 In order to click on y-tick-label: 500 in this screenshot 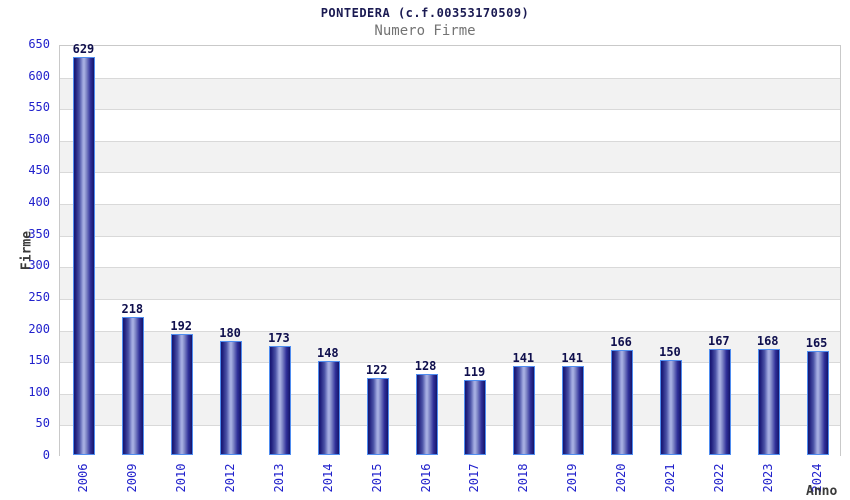, I will do `click(39, 138)`.